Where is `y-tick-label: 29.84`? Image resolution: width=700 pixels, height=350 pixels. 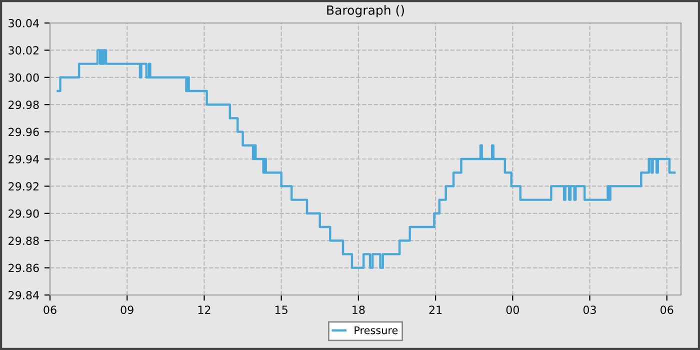
y-tick-label: 29.84 is located at coordinates (23, 295).